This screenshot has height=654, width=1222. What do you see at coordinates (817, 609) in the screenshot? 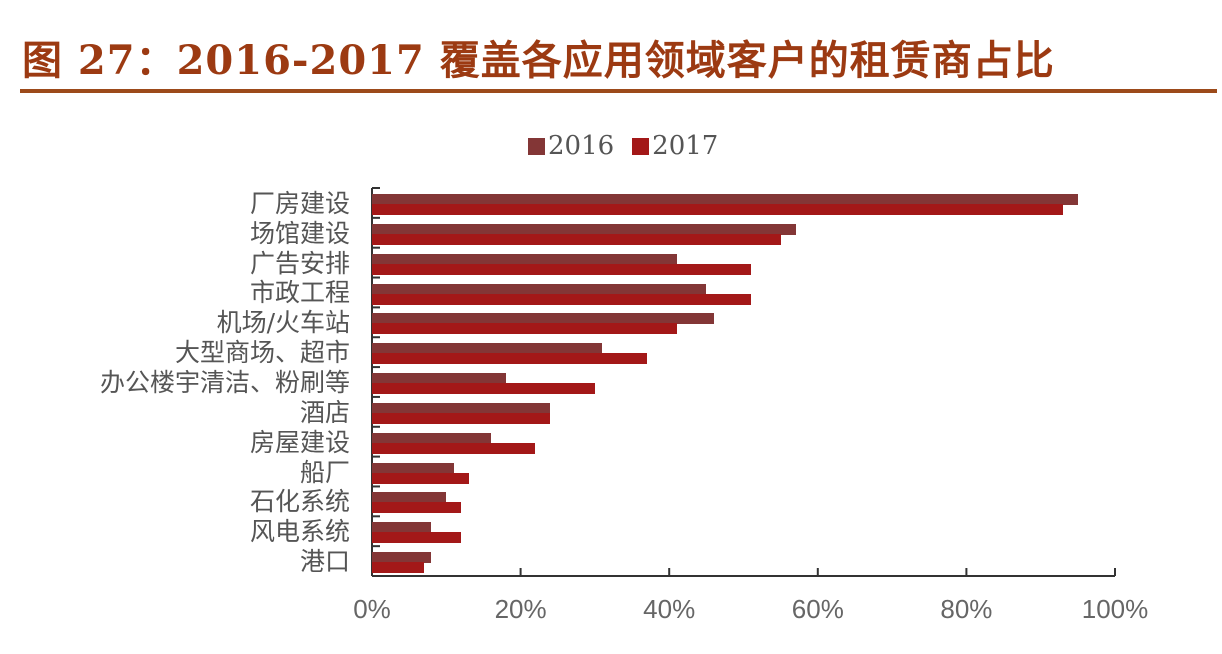
I see `x-tick-label: 60%` at bounding box center [817, 609].